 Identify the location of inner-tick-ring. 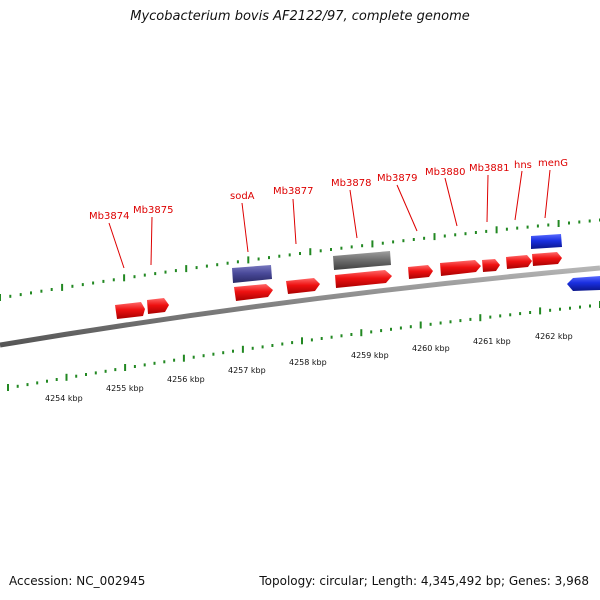
(303, 346).